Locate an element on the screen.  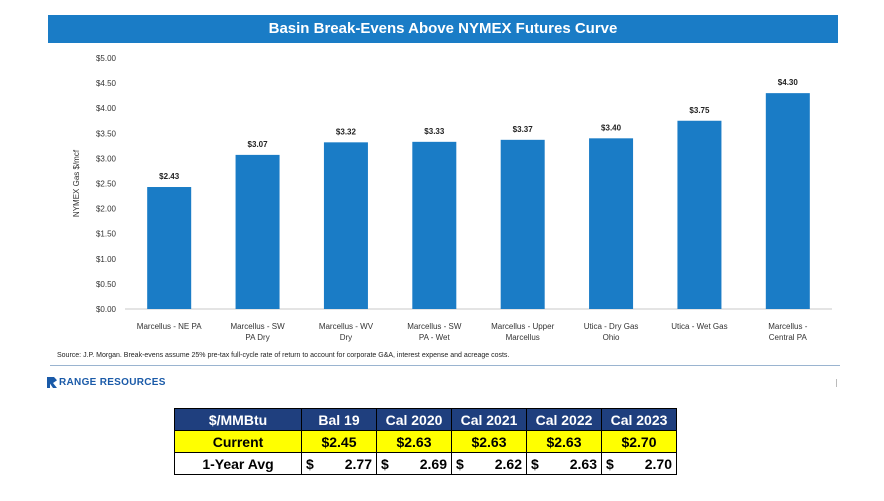
bar-data-label: $4.30 is located at coordinates (788, 82).